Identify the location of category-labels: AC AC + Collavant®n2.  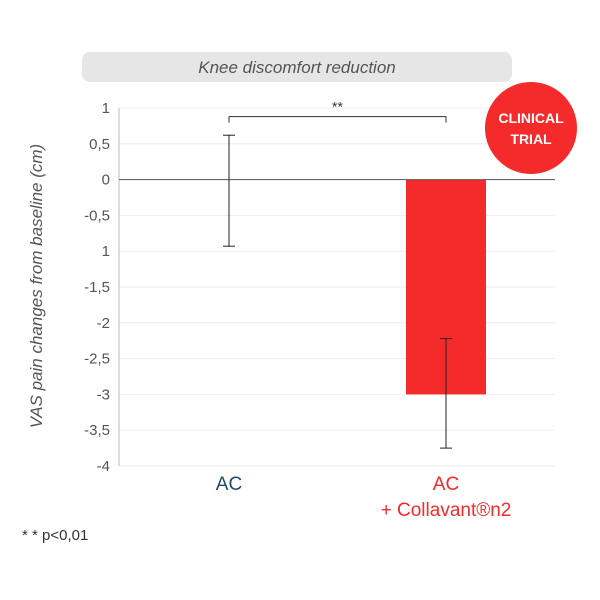
(364, 497).